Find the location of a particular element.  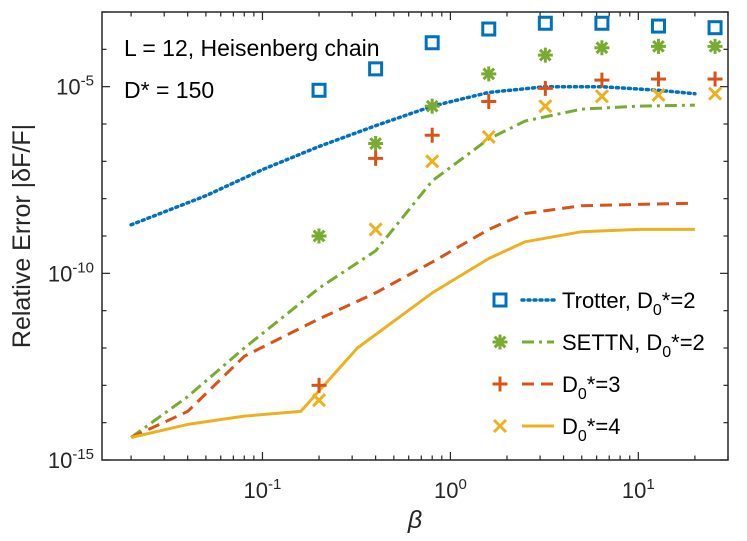

legend-entry-0: Trotter, D0*=2 is located at coordinates (593, 303).